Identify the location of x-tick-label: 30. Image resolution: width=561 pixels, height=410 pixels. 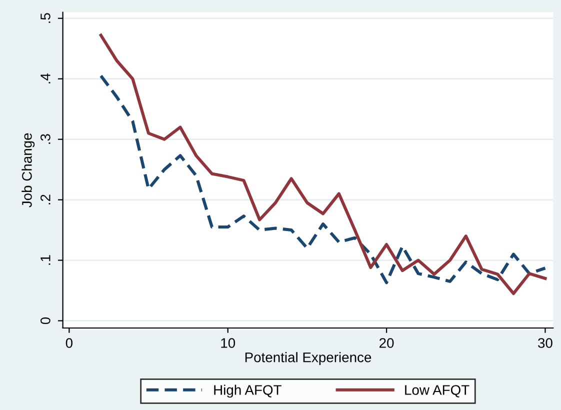
(545, 343).